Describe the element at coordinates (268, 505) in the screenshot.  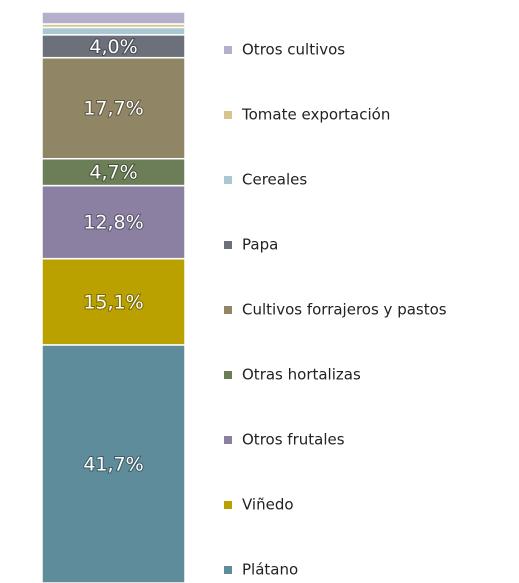
I see `legend-label: Viñedo` at that location.